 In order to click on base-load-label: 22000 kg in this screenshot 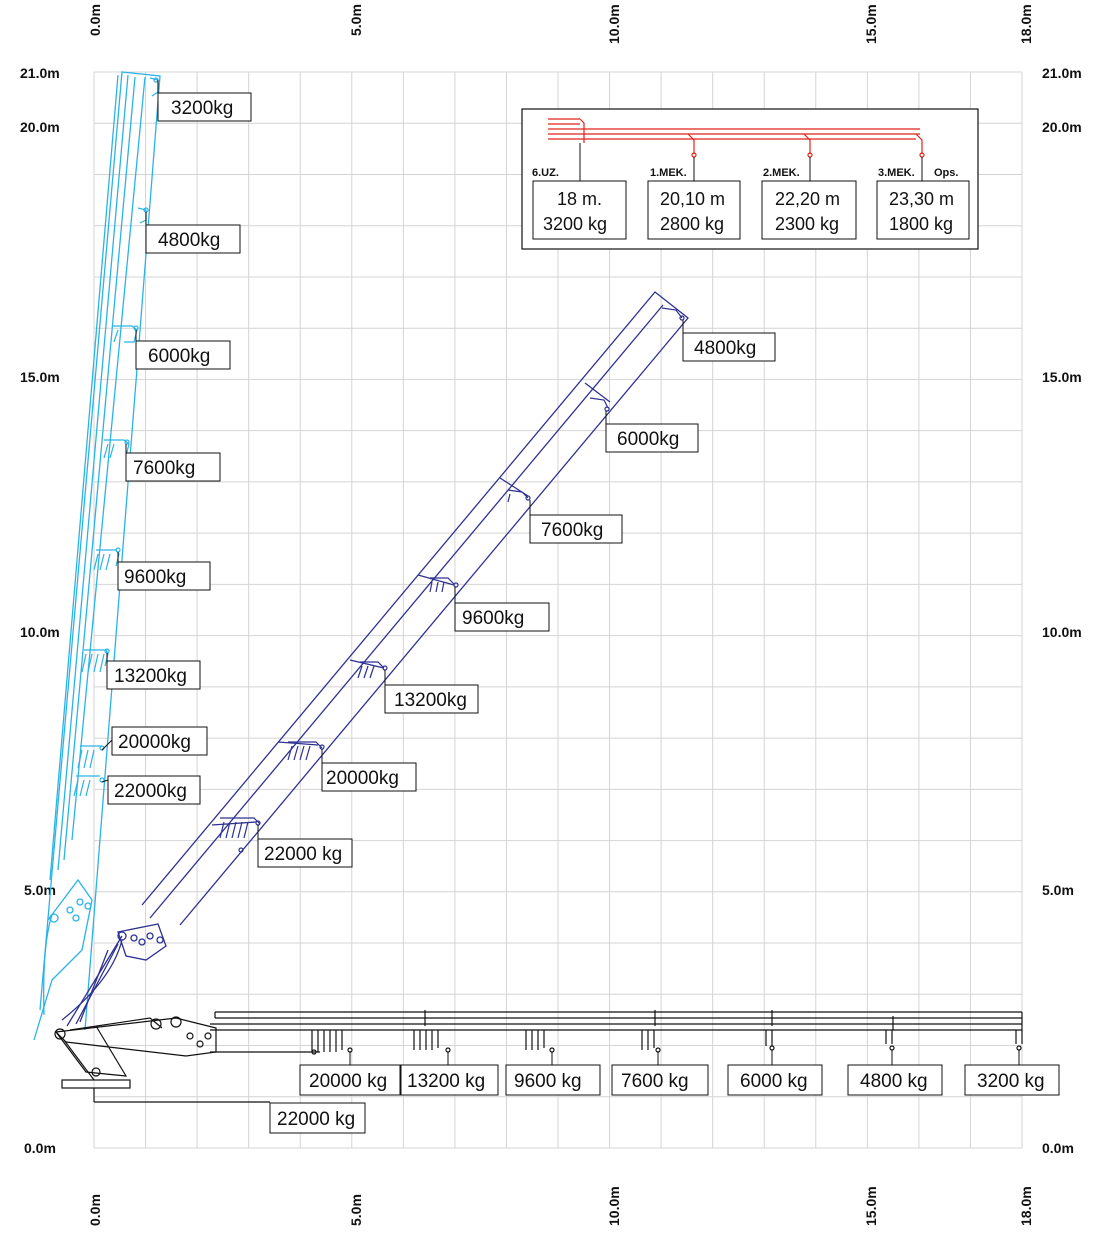, I will do `click(317, 1118)`.